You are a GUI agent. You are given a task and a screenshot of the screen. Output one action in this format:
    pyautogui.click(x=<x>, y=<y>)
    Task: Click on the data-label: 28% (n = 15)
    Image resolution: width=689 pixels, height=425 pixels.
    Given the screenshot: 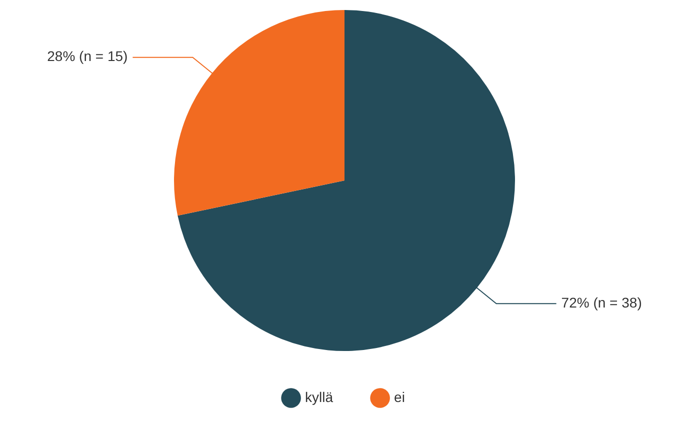 What is the action you would take?
    pyautogui.click(x=87, y=56)
    